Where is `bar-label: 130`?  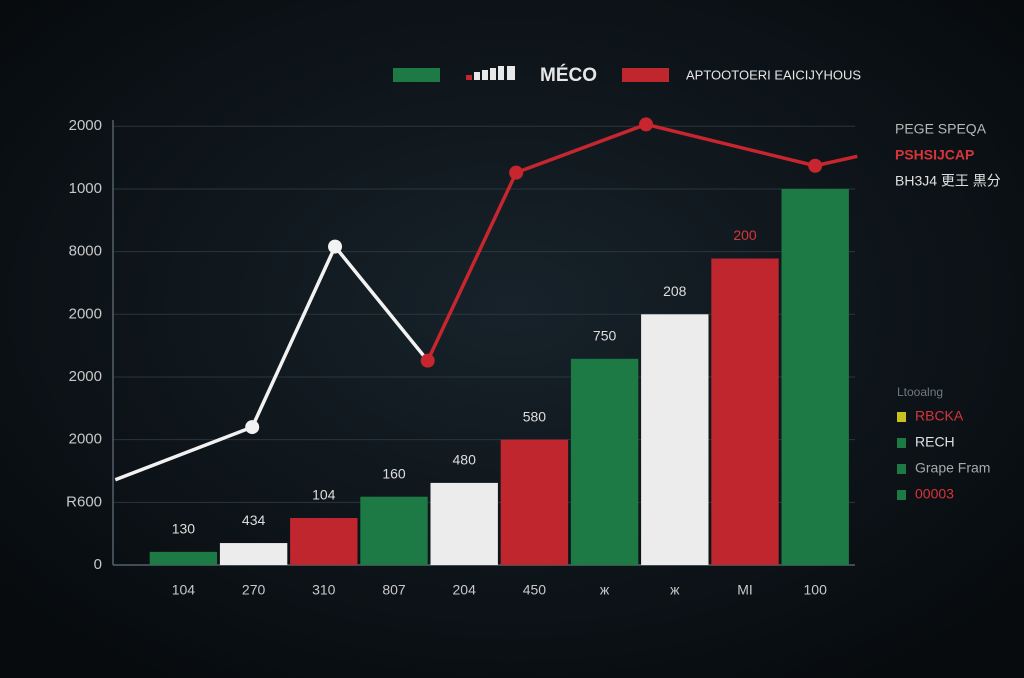 bar-label: 130 is located at coordinates (184, 529).